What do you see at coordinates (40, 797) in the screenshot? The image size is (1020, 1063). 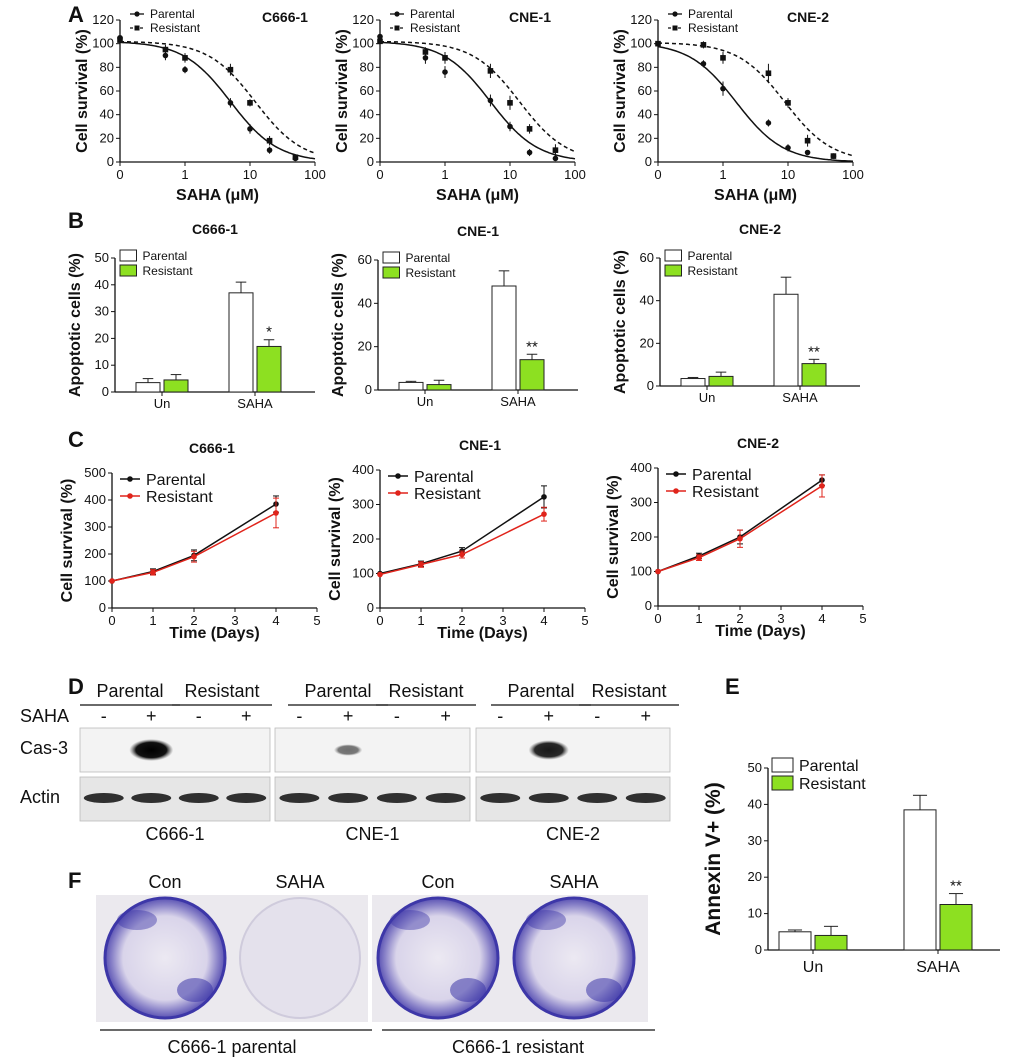 I see `d-row-label-actin: Actin` at bounding box center [40, 797].